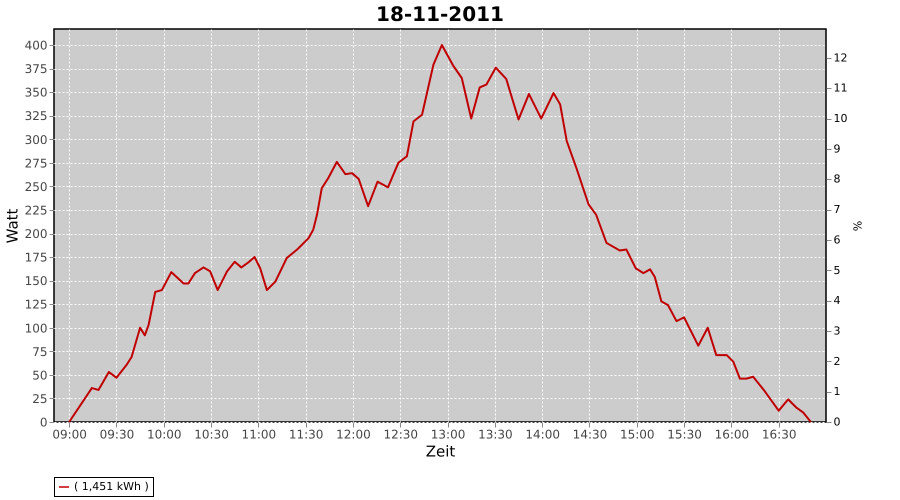 Image resolution: width=900 pixels, height=500 pixels. What do you see at coordinates (40, 351) in the screenshot?
I see `y-tick-label: 75` at bounding box center [40, 351].